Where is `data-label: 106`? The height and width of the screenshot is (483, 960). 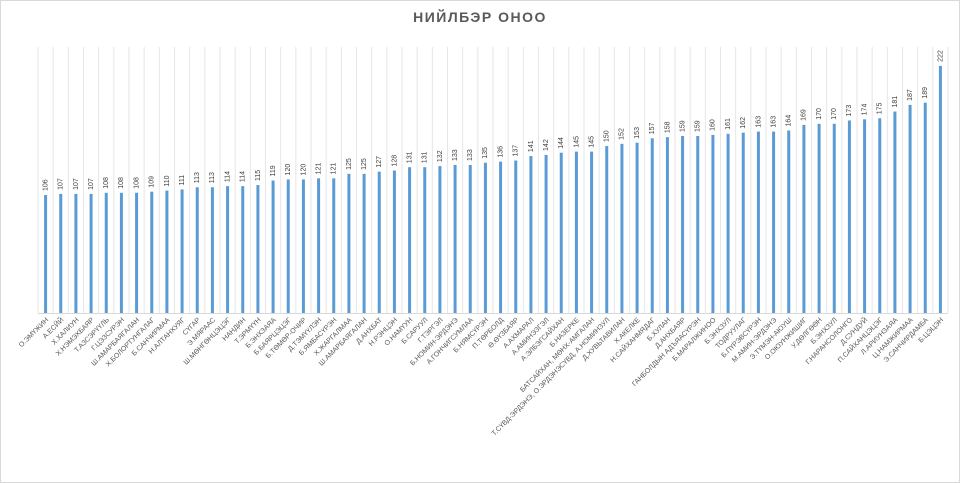
data-label: 106 is located at coordinates (45, 185).